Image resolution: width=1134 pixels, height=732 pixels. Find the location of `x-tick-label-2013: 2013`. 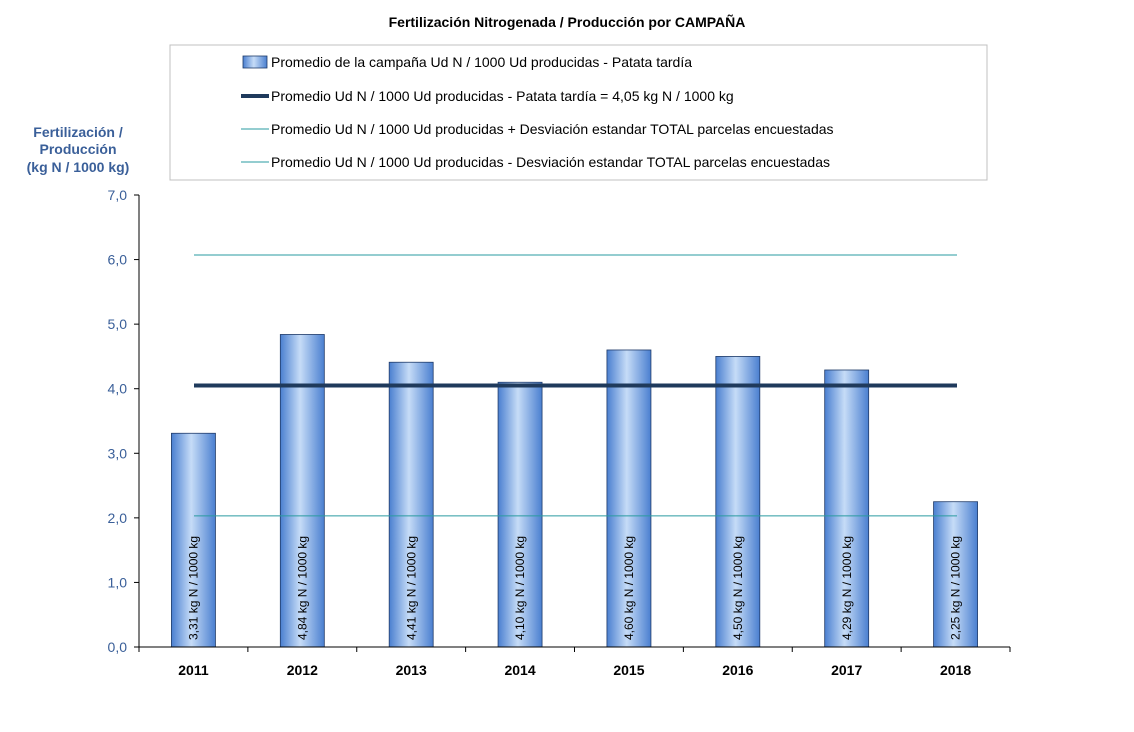

x-tick-label-2013: 2013 is located at coordinates (411, 670).